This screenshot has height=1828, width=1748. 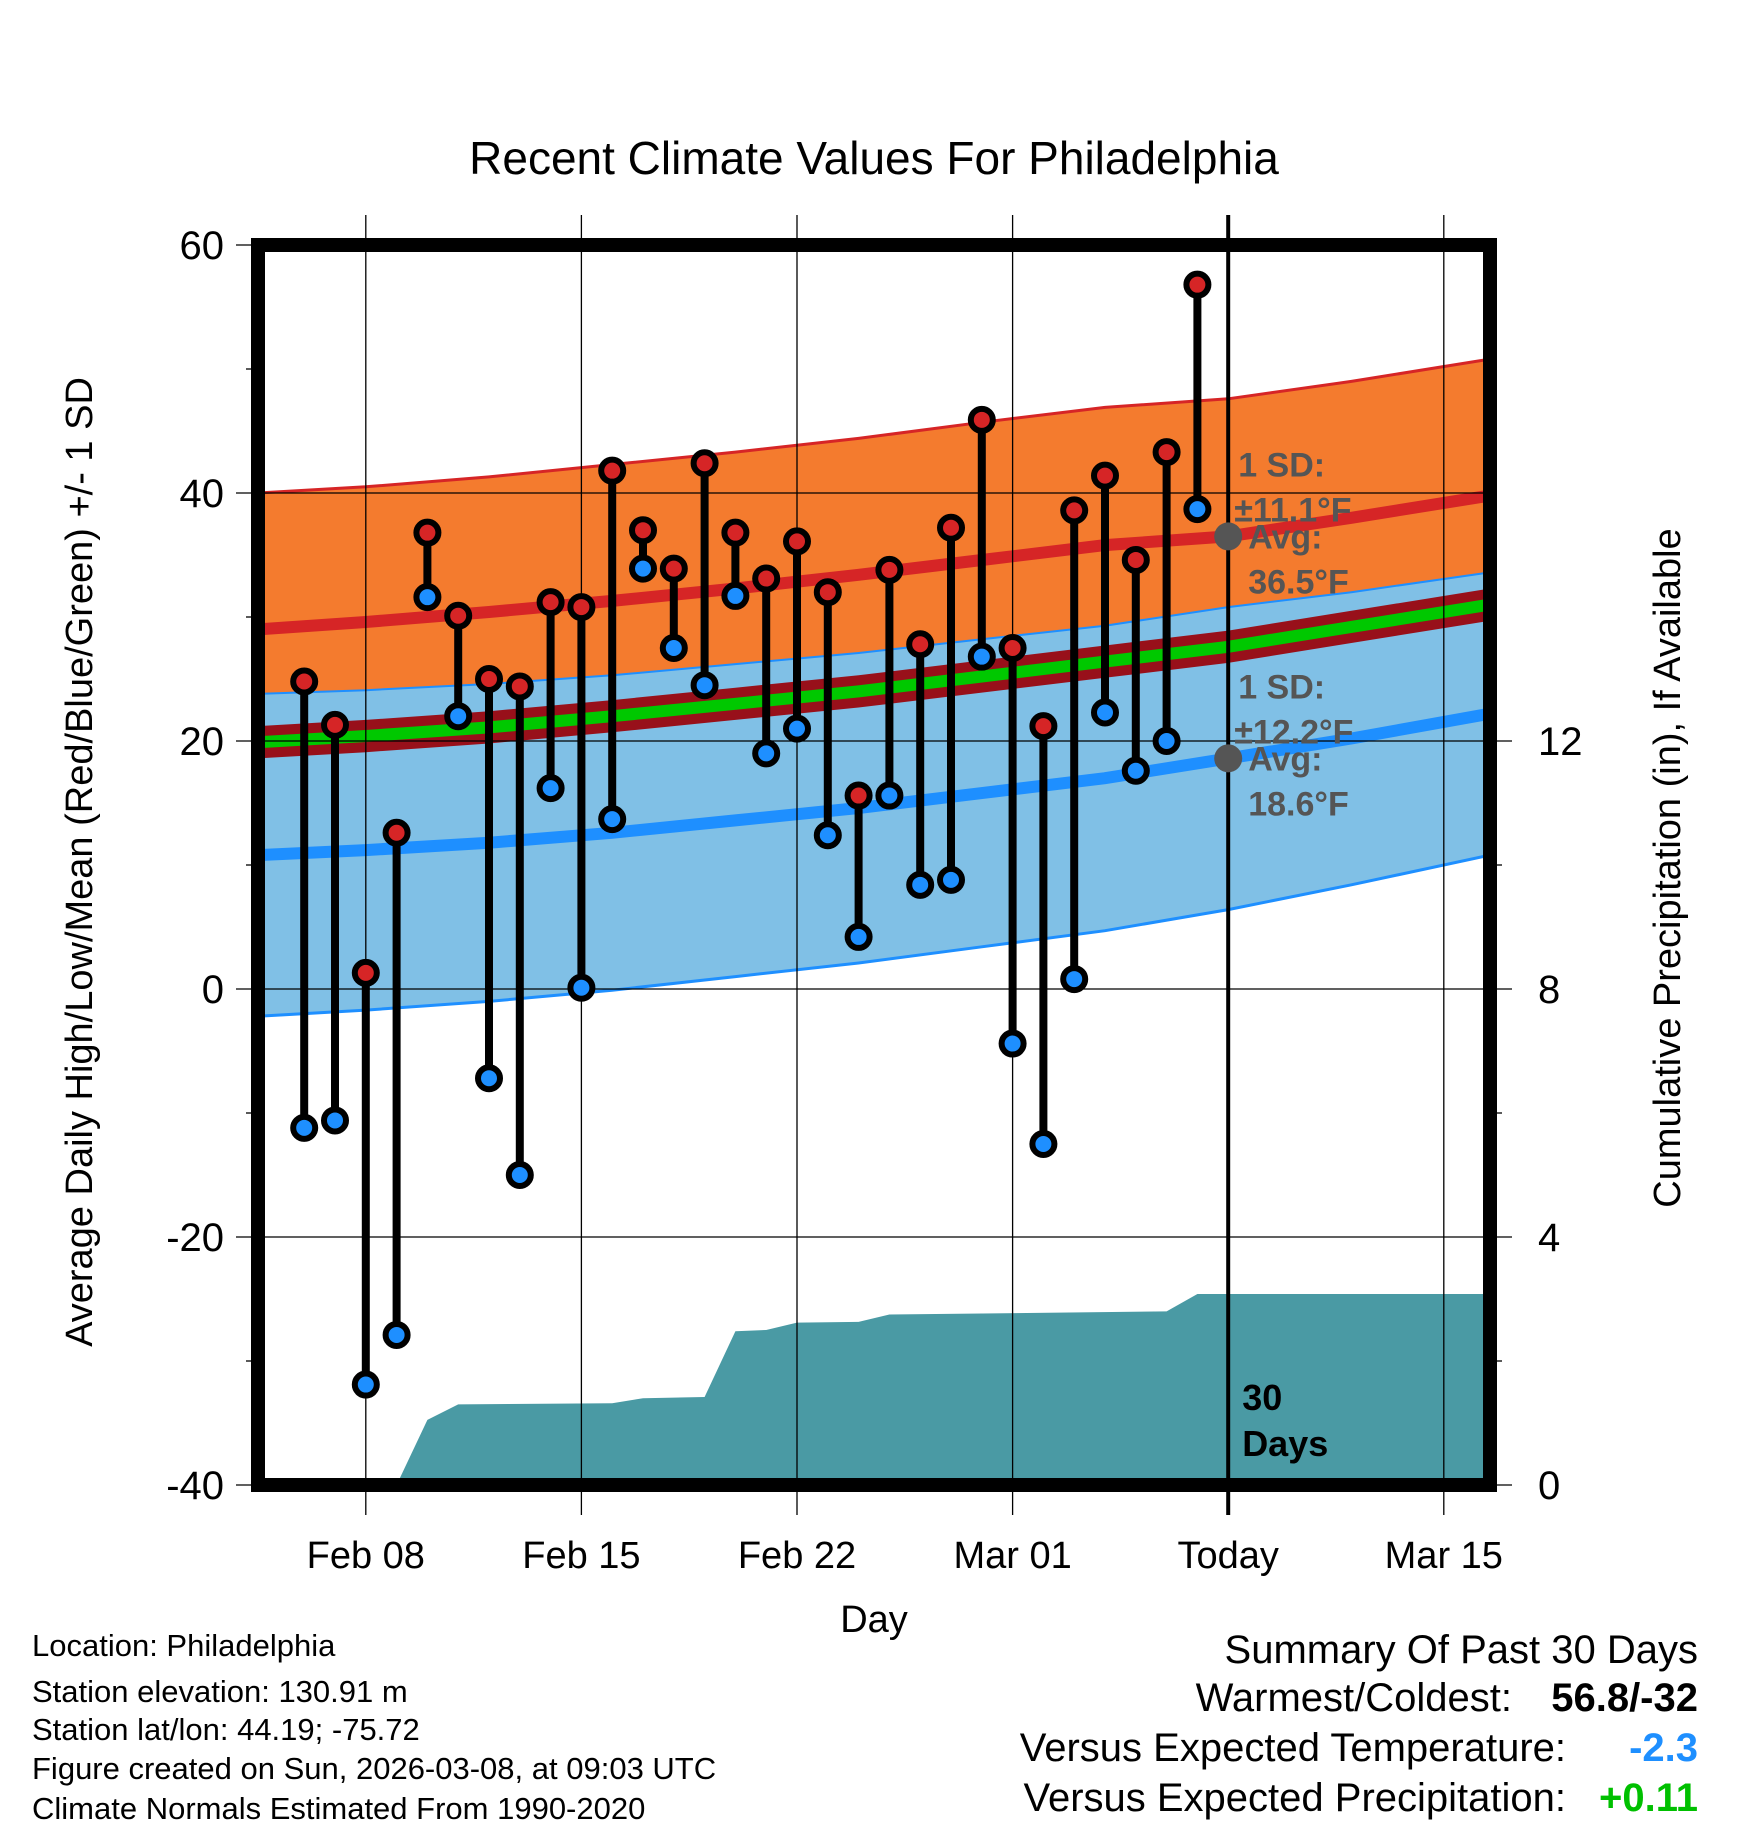 I want to click on low-sd-upper-edge, so click(x=874, y=633).